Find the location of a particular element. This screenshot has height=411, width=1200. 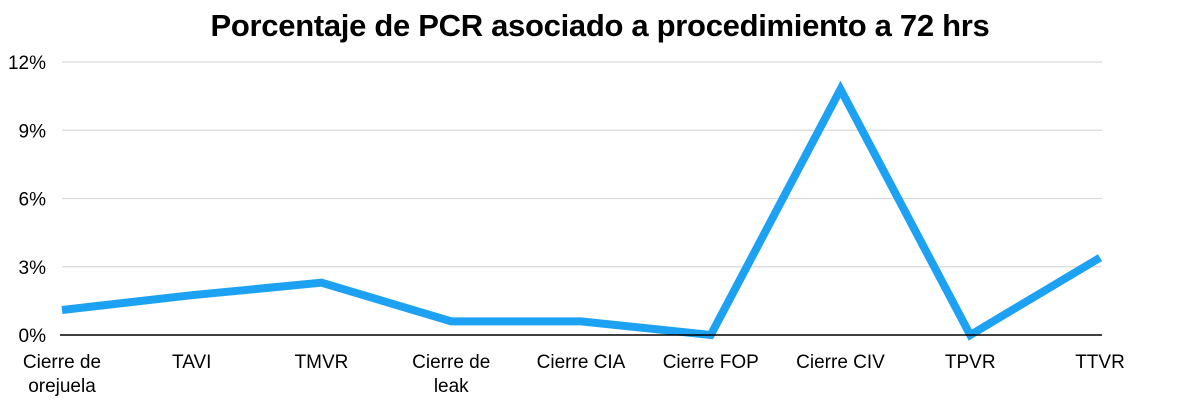

x-tick-label: TTVR is located at coordinates (1100, 362).